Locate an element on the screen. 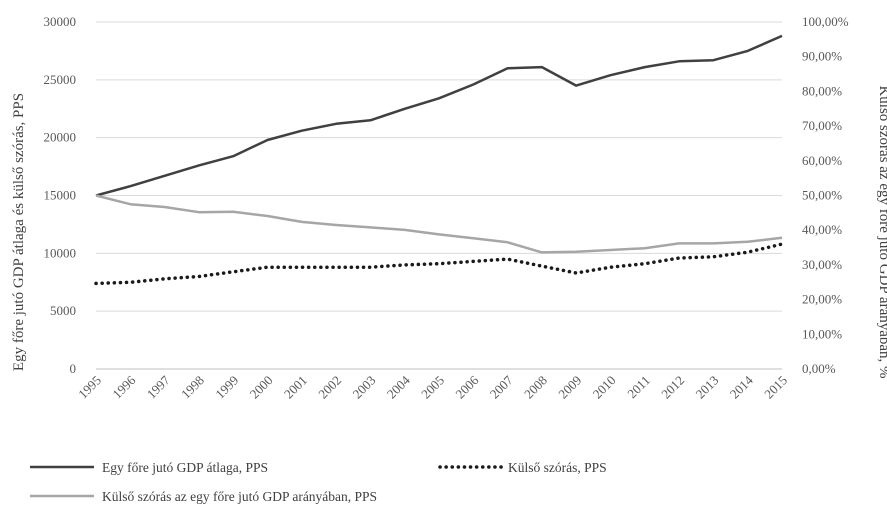  left-tick-label: 5000 is located at coordinates (63, 310).